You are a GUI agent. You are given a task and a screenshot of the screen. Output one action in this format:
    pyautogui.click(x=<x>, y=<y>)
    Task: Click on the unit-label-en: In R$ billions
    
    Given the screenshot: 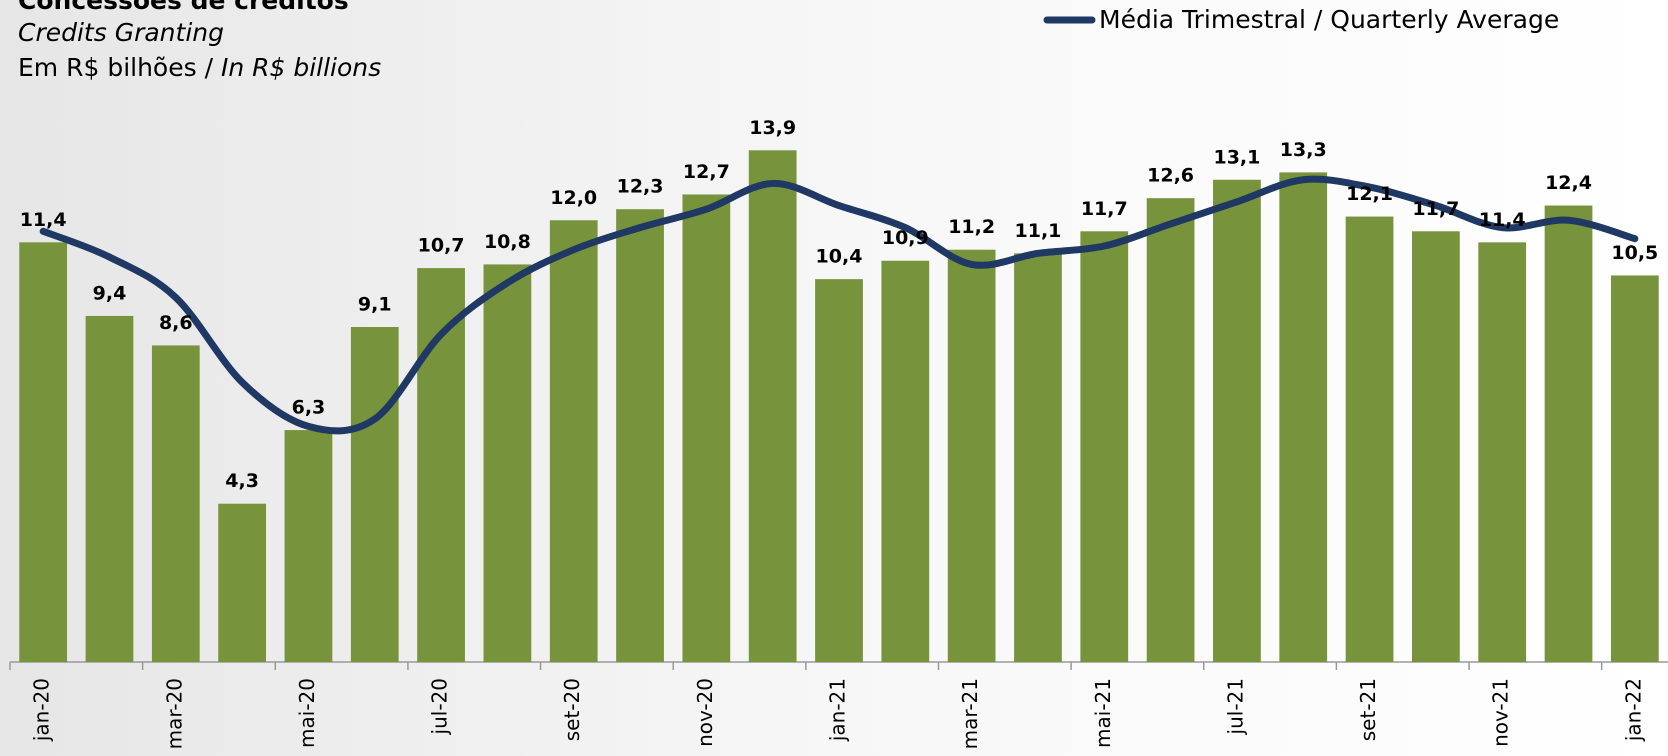 What is the action you would take?
    pyautogui.click(x=301, y=67)
    